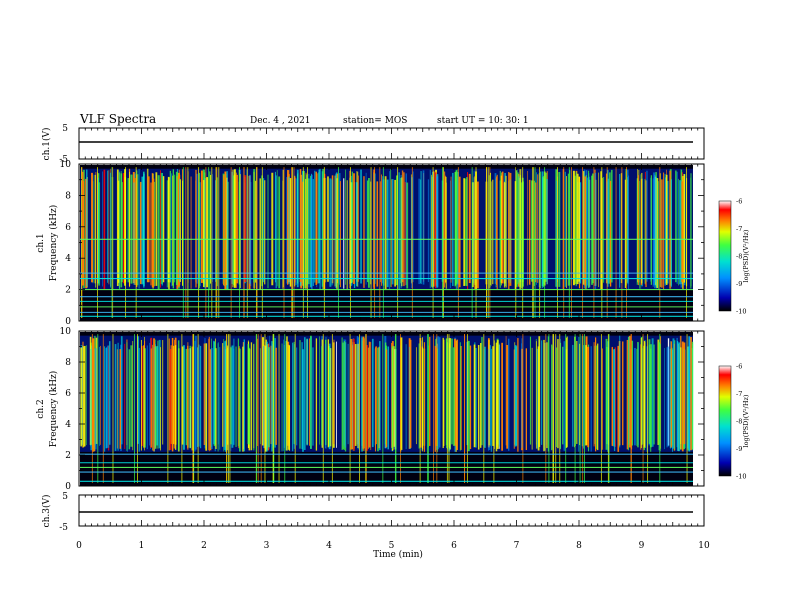 Image resolution: width=792 pixels, height=612 pixels. I want to click on x-tick-label: 5, so click(392, 546).